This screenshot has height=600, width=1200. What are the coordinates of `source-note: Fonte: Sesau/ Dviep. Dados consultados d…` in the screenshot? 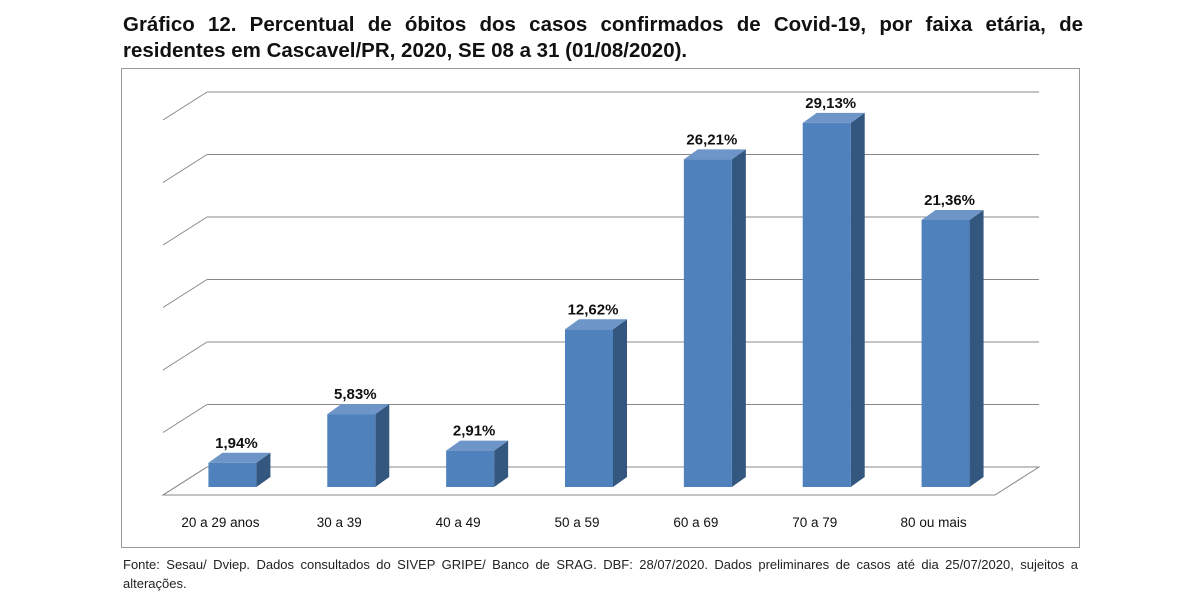 It's located at (600, 574).